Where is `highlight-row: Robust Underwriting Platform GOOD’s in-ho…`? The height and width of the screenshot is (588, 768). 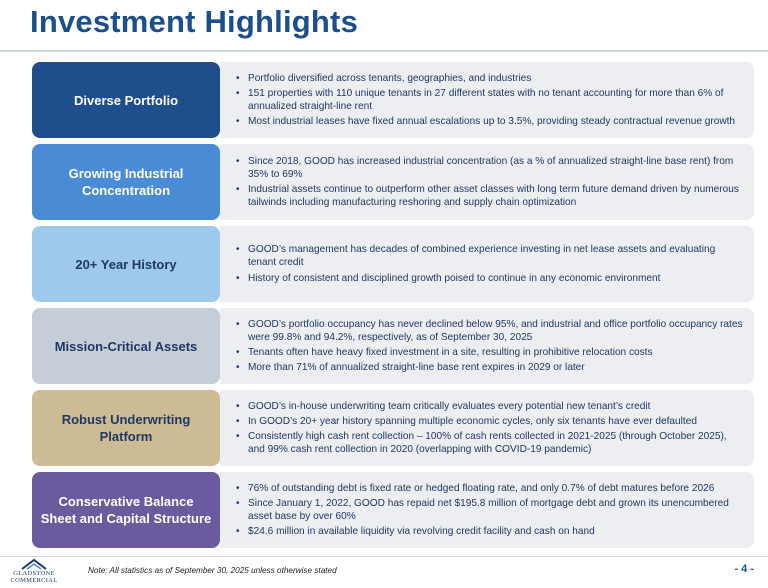 highlight-row: Robust Underwriting Platform GOOD’s in-ho… is located at coordinates (393, 428).